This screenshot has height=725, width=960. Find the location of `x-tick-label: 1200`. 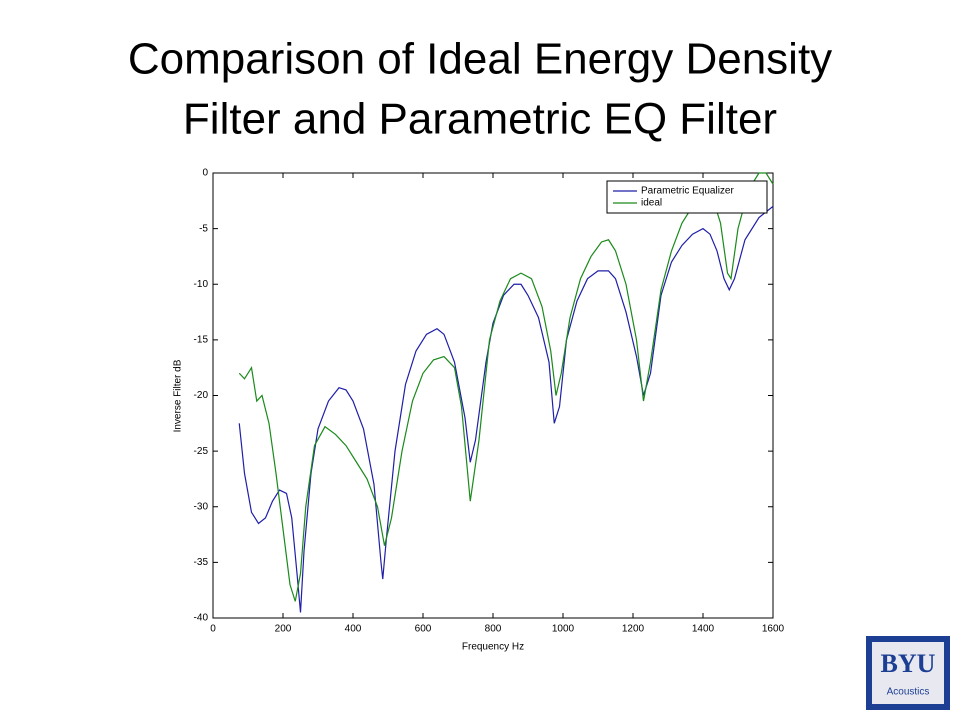

x-tick-label: 1200 is located at coordinates (633, 629).